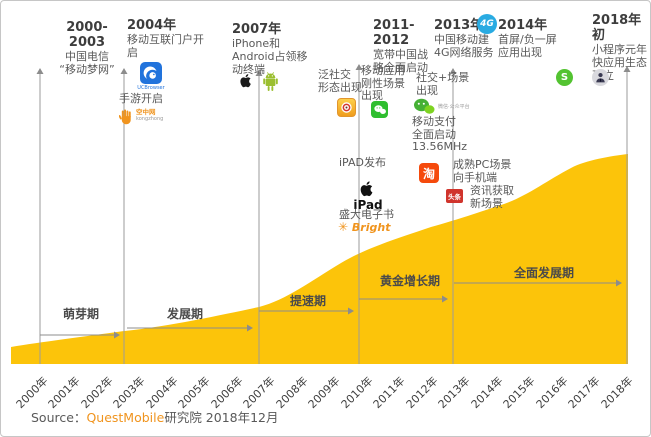  What do you see at coordinates (343, 227) in the screenshot?
I see `sun-icon: ✳` at bounding box center [343, 227].